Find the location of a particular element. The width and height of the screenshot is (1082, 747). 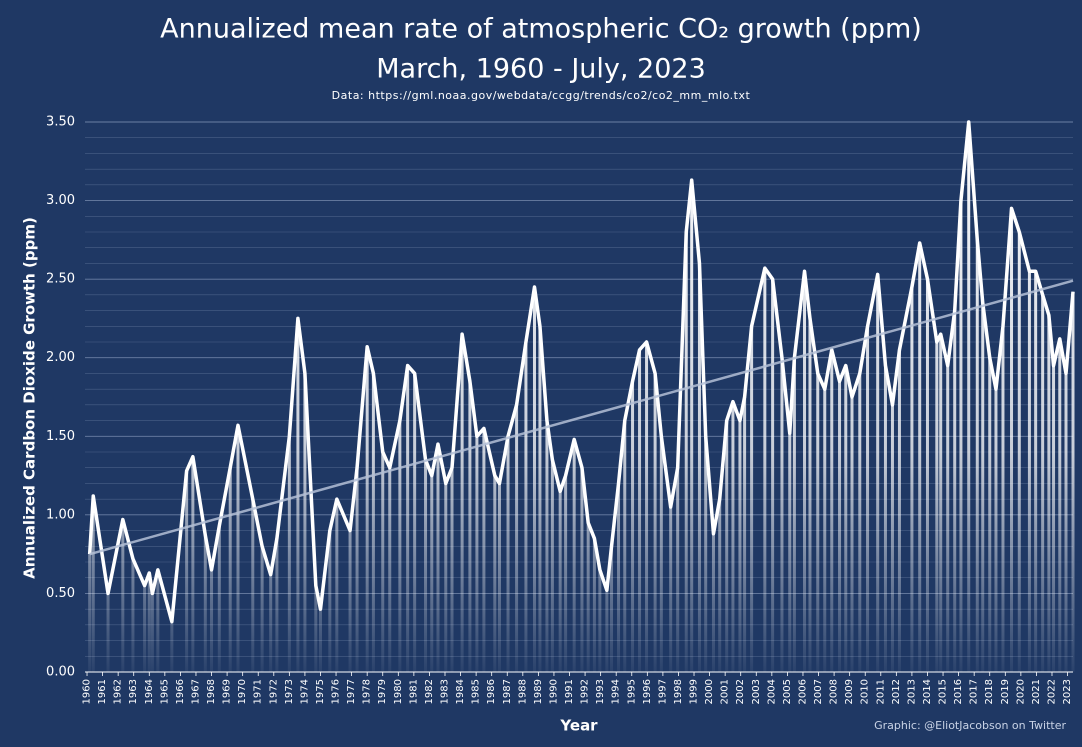

x-tick-label: 1967 is located at coordinates (195, 691).